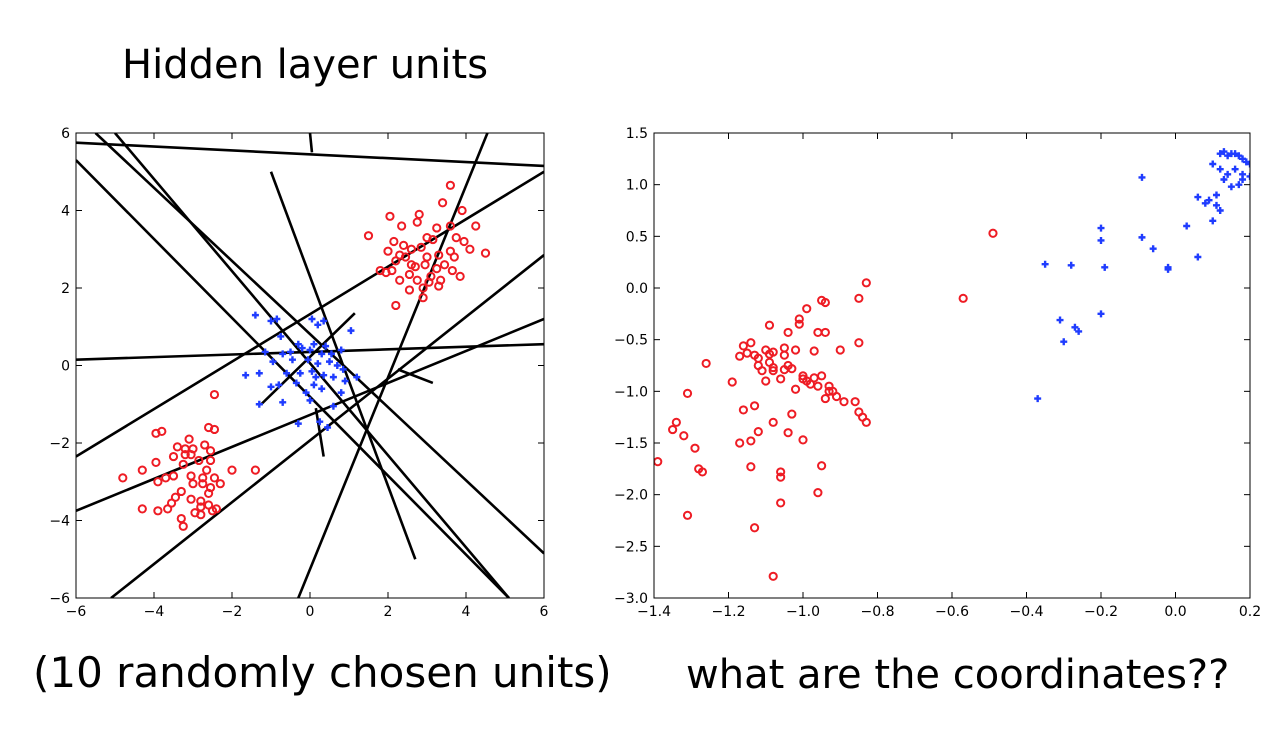 The image size is (1288, 748). Describe the element at coordinates (952, 612) in the screenshot. I see `right-x-tick-label: −0.6` at that location.